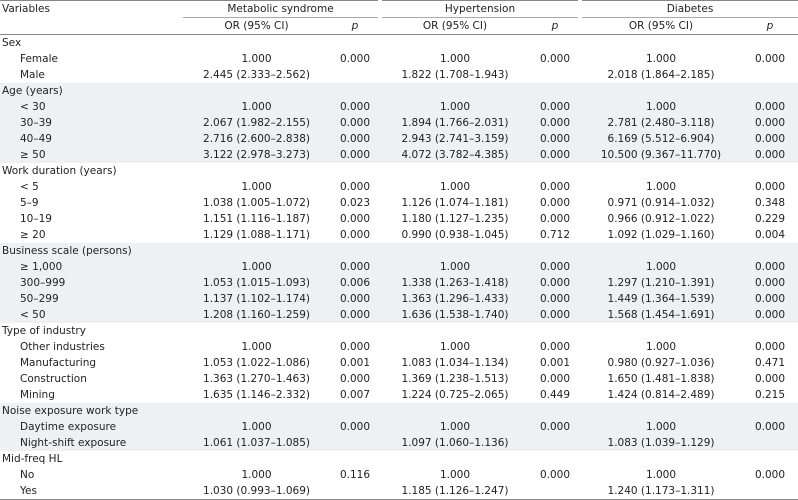 The height and width of the screenshot is (500, 798). Describe the element at coordinates (661, 299) in the screenshot. I see `or-cell: 1.449 (1.364–1.539)` at that location.